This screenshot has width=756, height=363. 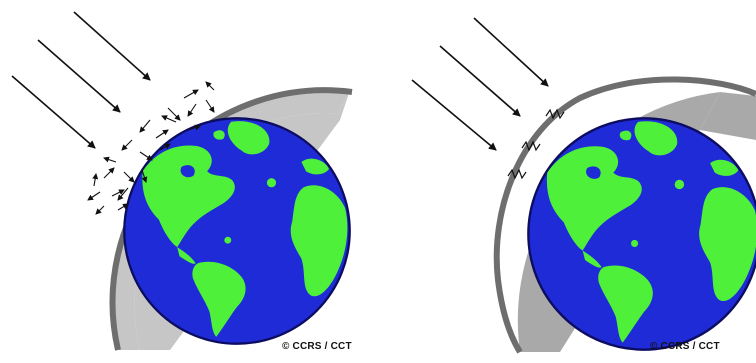 I want to click on absorption-wavy-marks, so click(x=536, y=144).